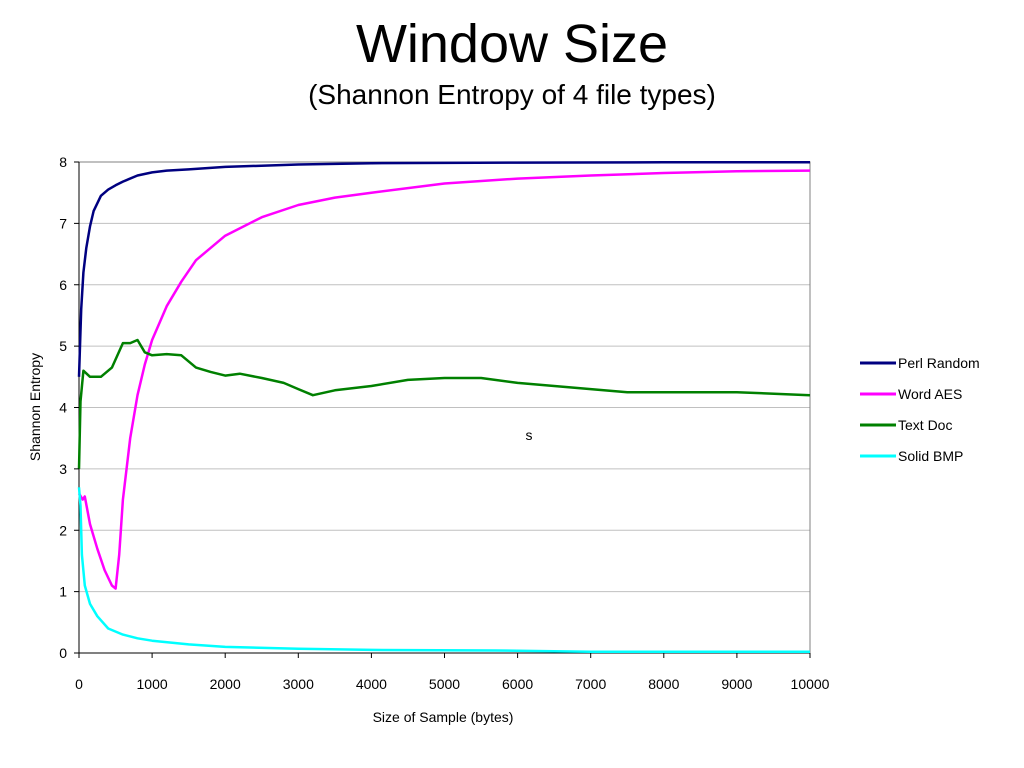  Describe the element at coordinates (69, 407) in the screenshot. I see `y-axis-ticks: 0 1 2 3 4 5 6 7 8` at that location.